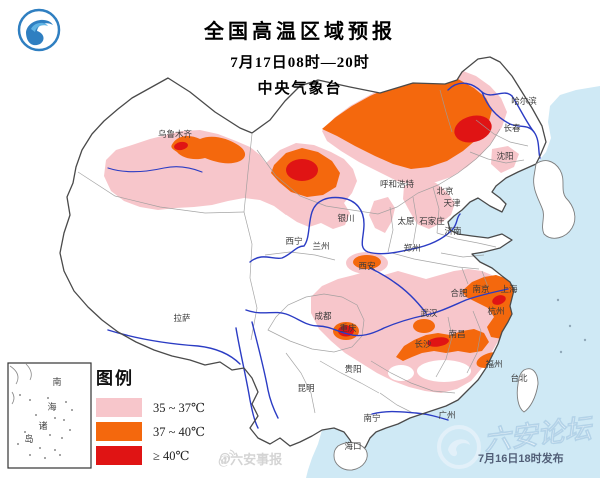 The width and height of the screenshot is (600, 478). I want to click on city-label: 济南, so click(452, 231).